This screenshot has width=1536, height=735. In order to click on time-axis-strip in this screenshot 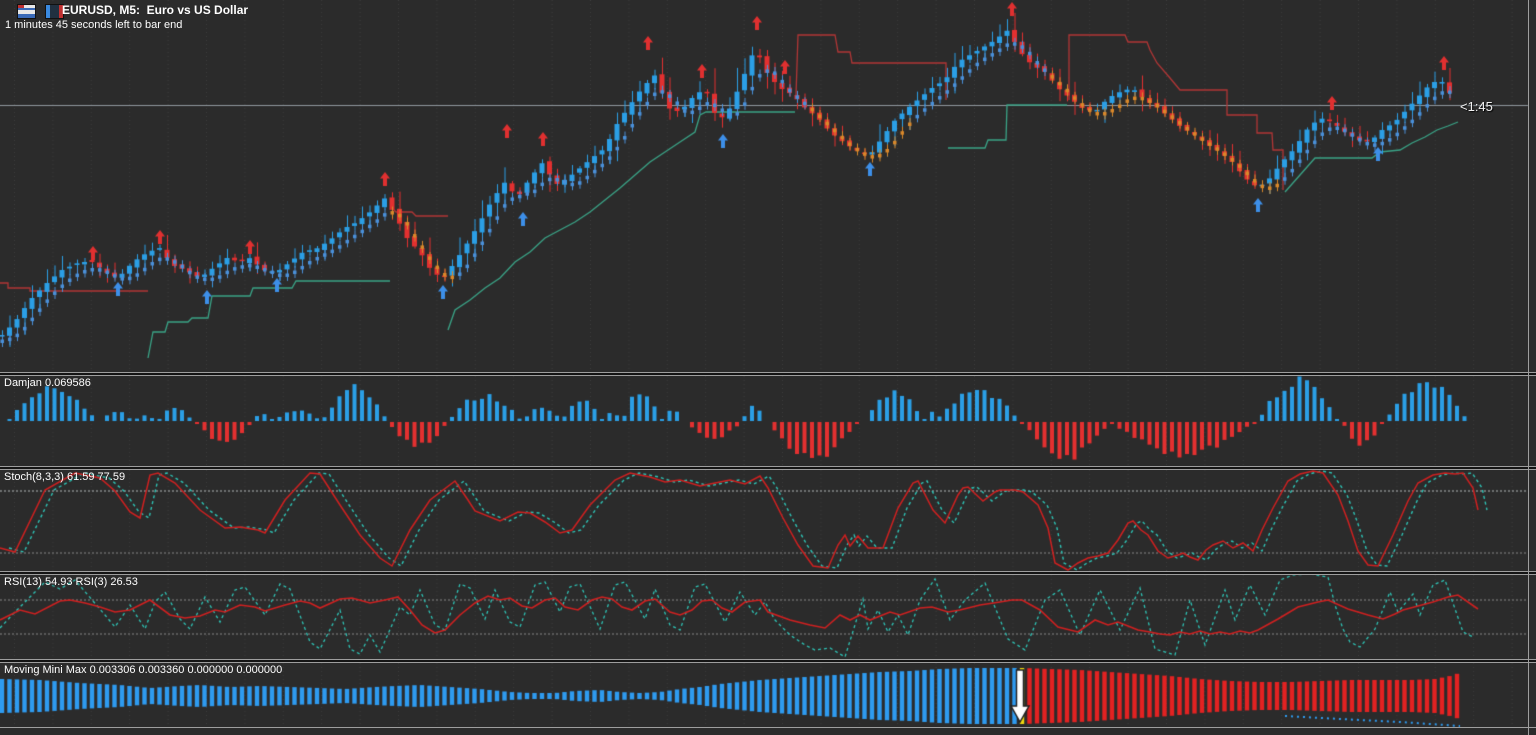, I will do `click(768, 731)`.